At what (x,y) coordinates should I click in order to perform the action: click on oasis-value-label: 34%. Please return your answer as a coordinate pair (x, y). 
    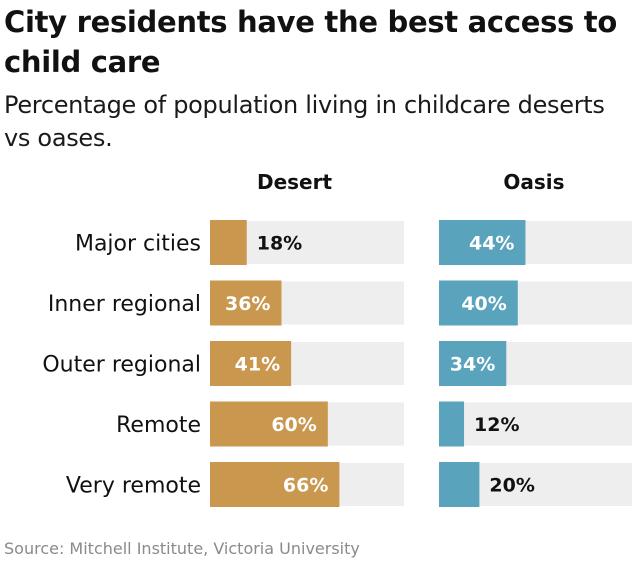
    Looking at the image, I should click on (472, 365).